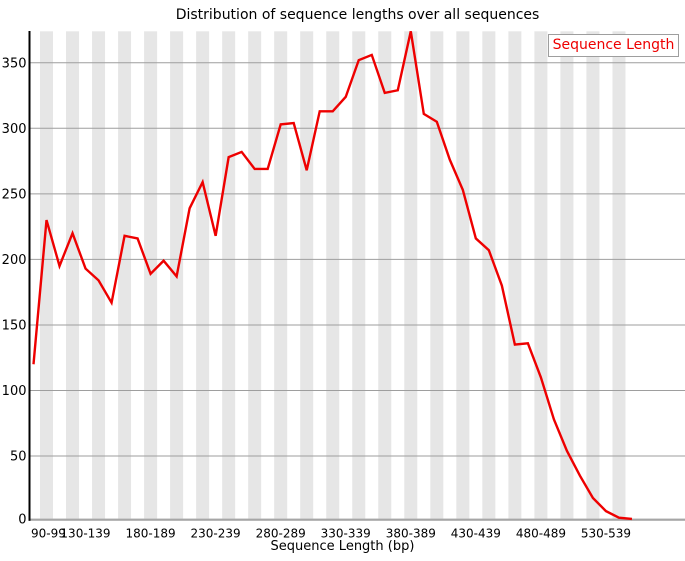  Describe the element at coordinates (14, 391) in the screenshot. I see `y-tick-label: 100` at that location.